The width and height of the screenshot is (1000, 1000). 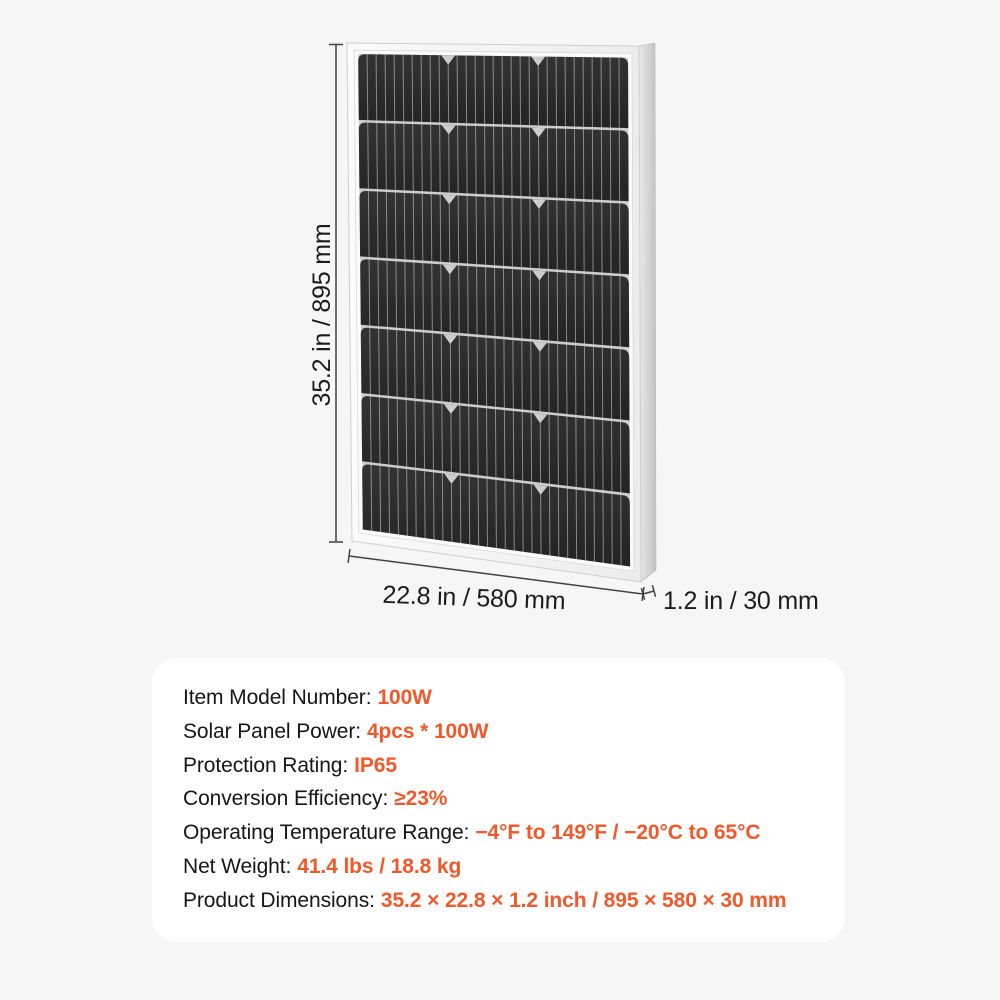 What do you see at coordinates (502, 732) in the screenshot?
I see `spec-row: Solar Panel Power: 4pcs * 100W` at bounding box center [502, 732].